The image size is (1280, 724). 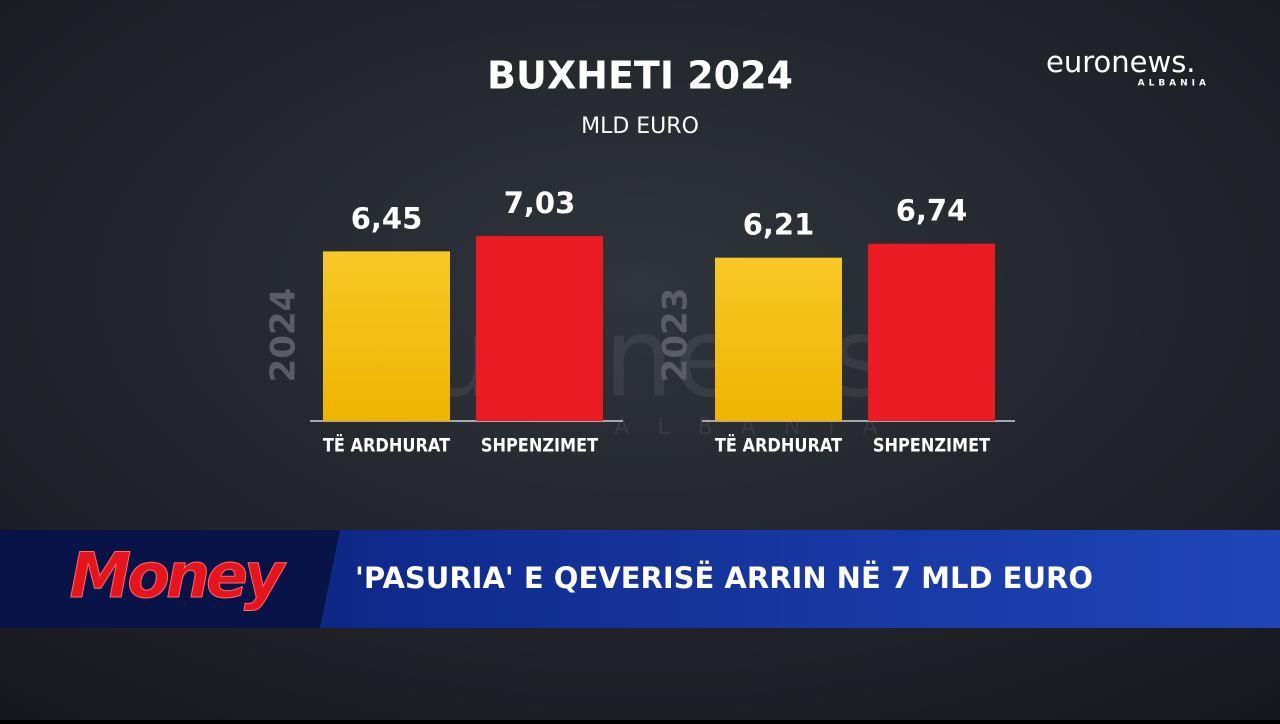 What do you see at coordinates (284, 335) in the screenshot?
I see `group-label: 2024` at bounding box center [284, 335].